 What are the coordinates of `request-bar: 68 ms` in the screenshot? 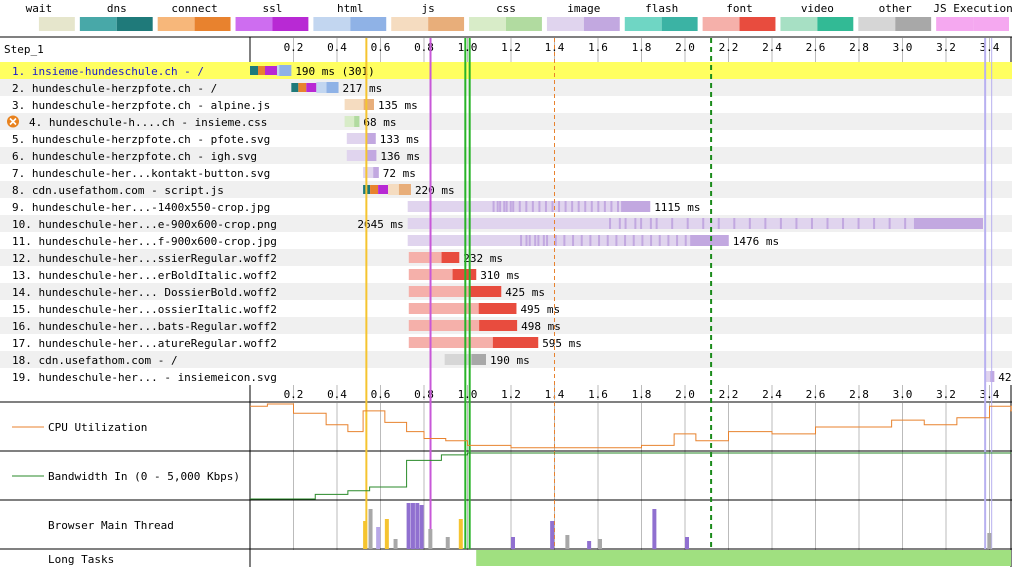 It's located at (370, 122).